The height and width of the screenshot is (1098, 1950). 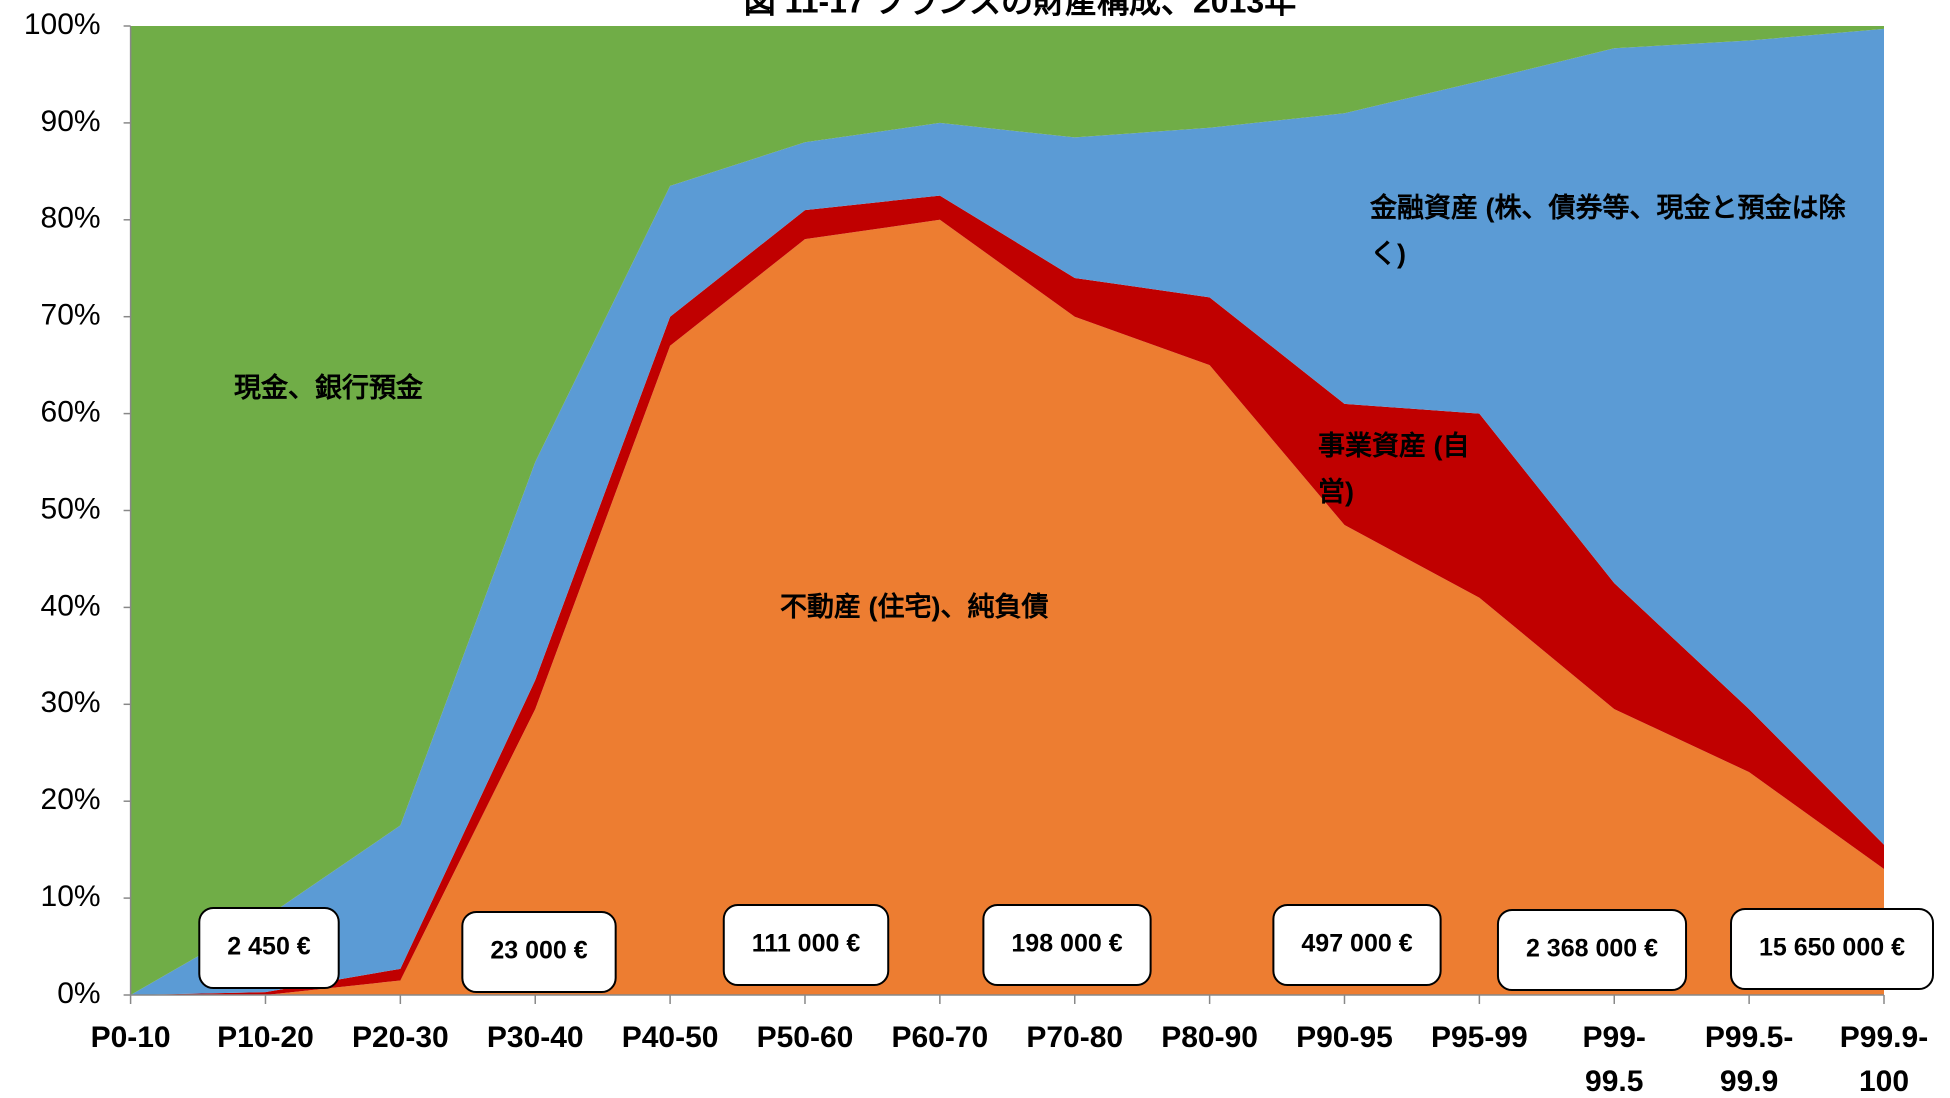 I want to click on x-tick-label: P50-60, so click(x=805, y=1037).